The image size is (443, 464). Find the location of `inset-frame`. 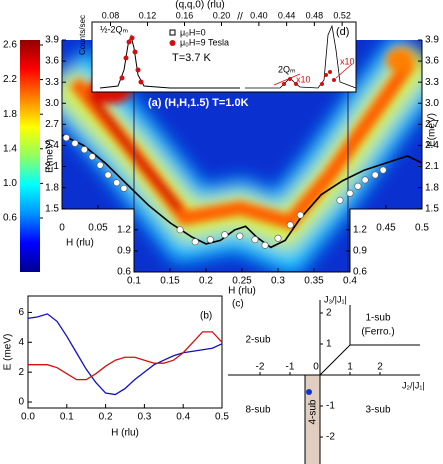

inset-frame is located at coordinates (224, 57).